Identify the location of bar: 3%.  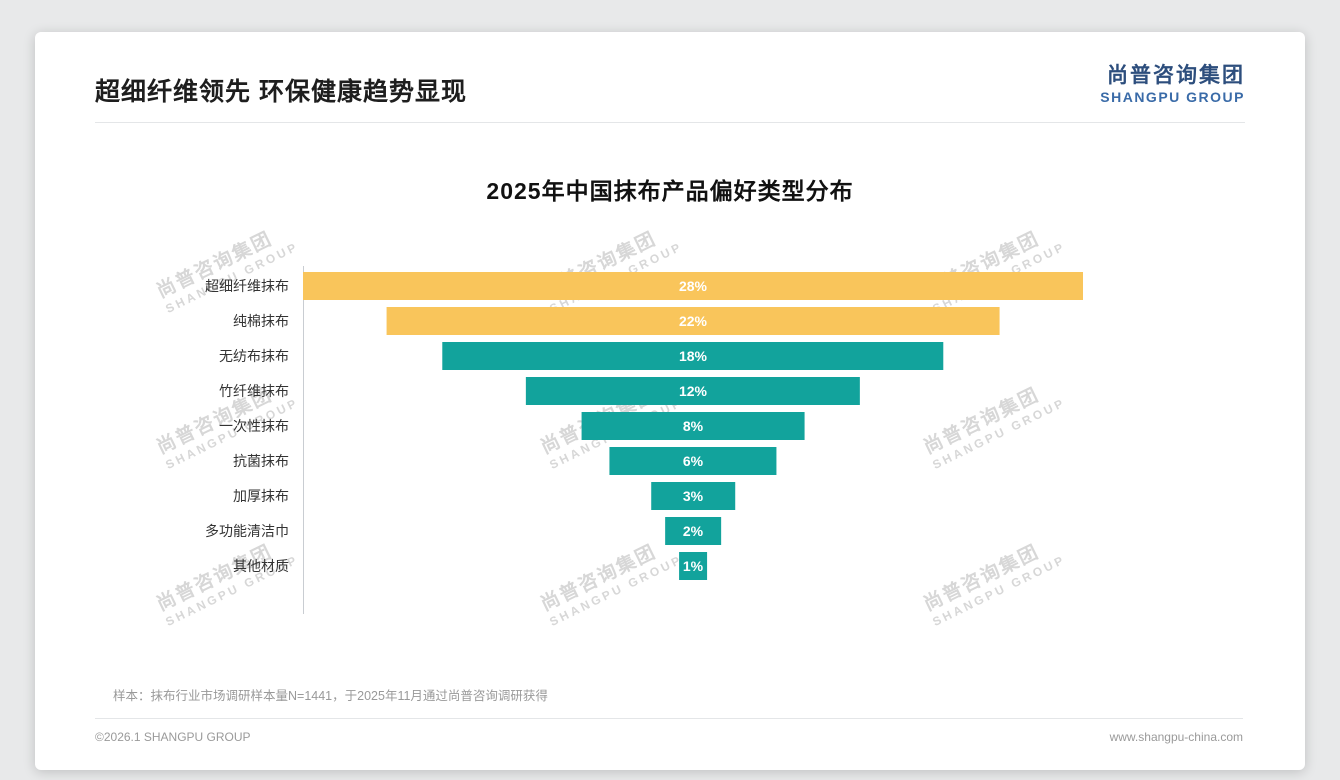
(693, 496).